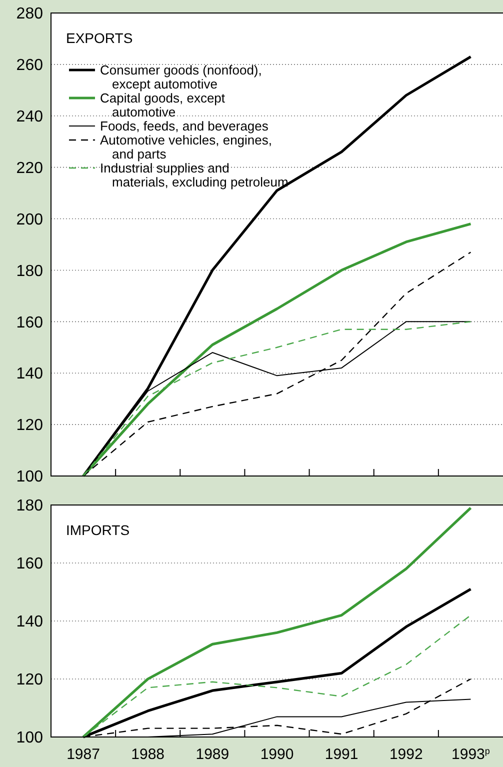 The height and width of the screenshot is (767, 503). Describe the element at coordinates (98, 530) in the screenshot. I see `text: IMPORTS` at that location.